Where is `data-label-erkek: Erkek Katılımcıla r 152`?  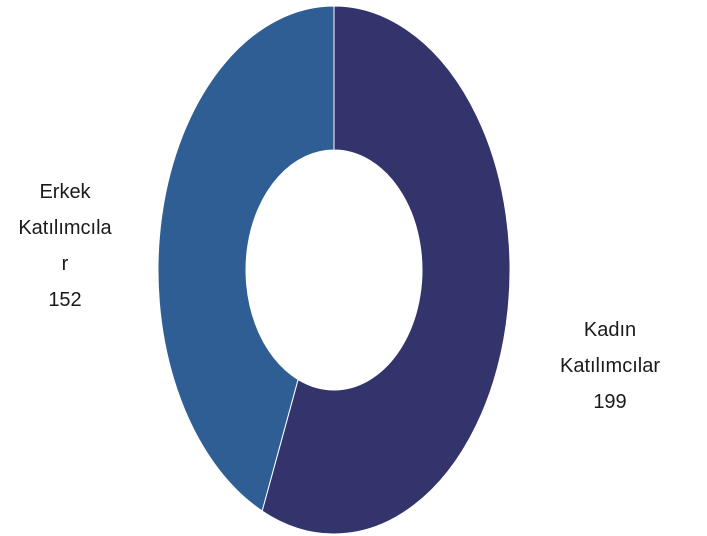
data-label-erkek: Erkek Katılımcıla r 152 is located at coordinates (65, 246).